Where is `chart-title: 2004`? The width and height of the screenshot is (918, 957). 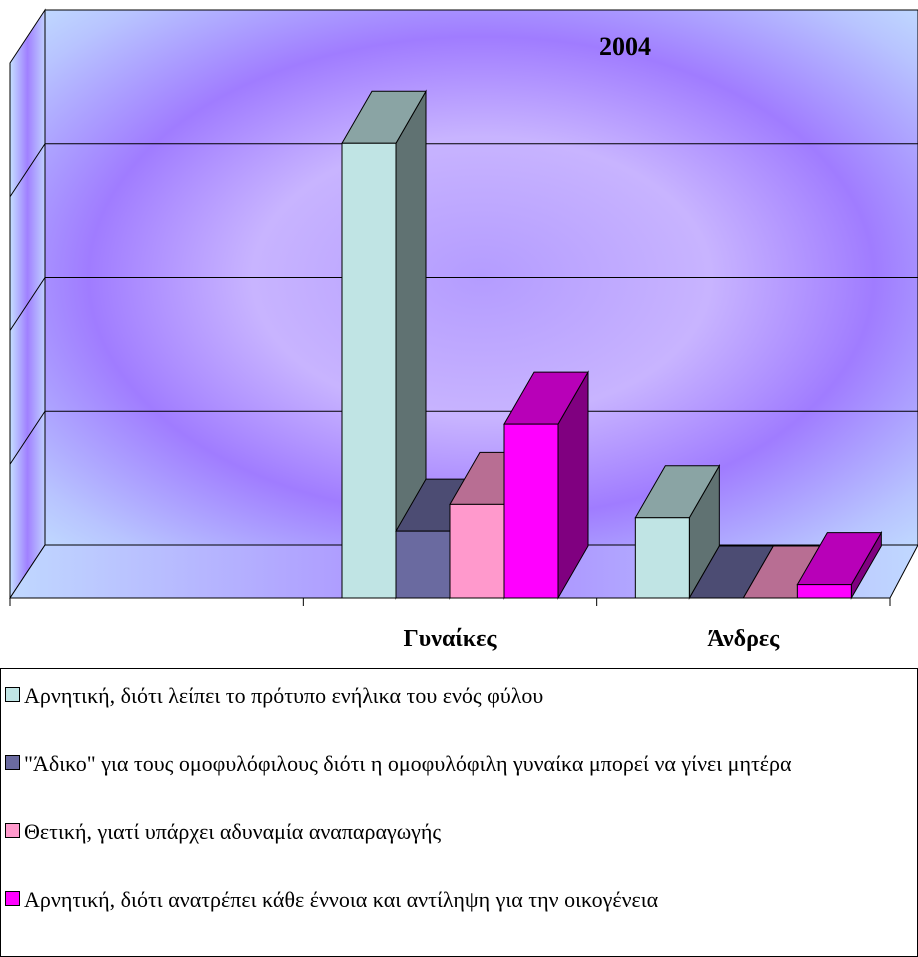 chart-title: 2004 is located at coordinates (625, 46).